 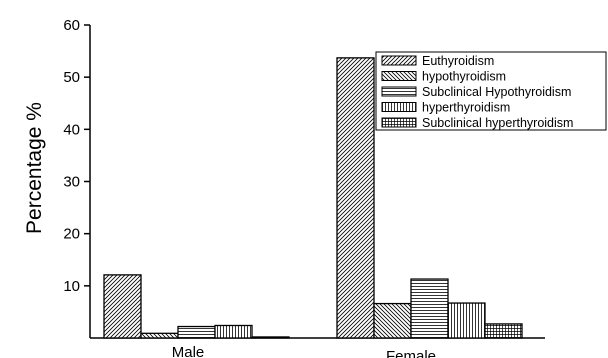 I want to click on y-axis-title: Percentage %, so click(x=34, y=168).